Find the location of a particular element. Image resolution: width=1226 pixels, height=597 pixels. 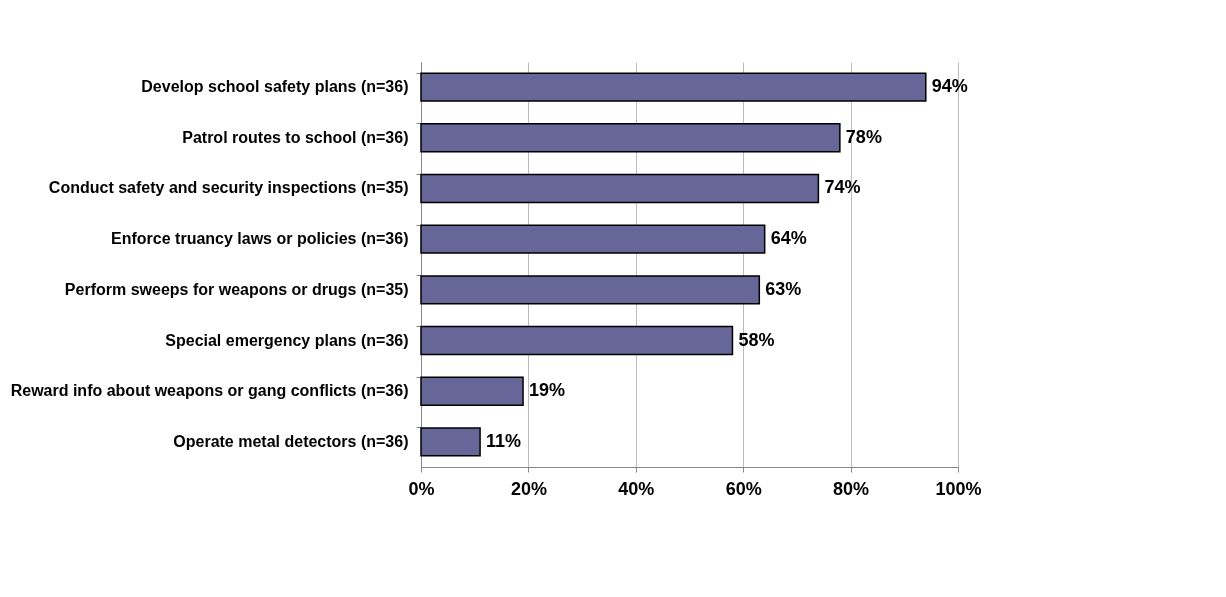

data-label: 63% is located at coordinates (783, 288).